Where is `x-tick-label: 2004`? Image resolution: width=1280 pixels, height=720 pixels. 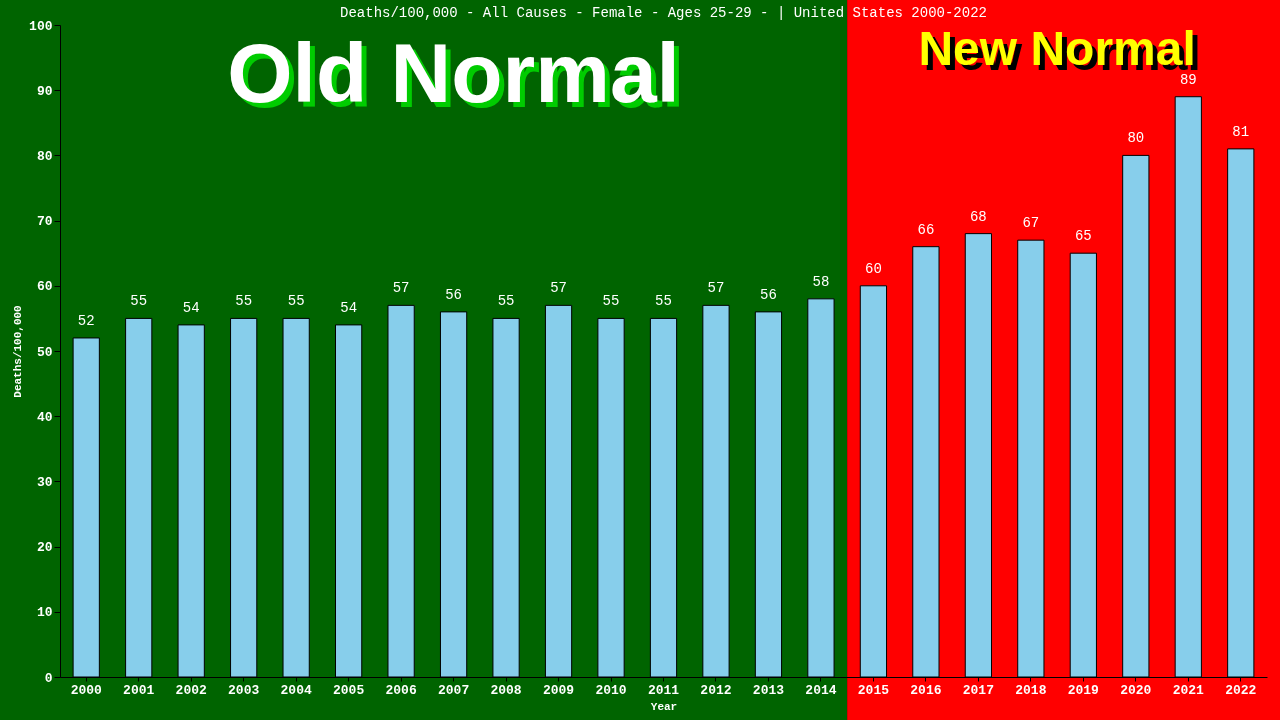
x-tick-label: 2004 is located at coordinates (296, 690).